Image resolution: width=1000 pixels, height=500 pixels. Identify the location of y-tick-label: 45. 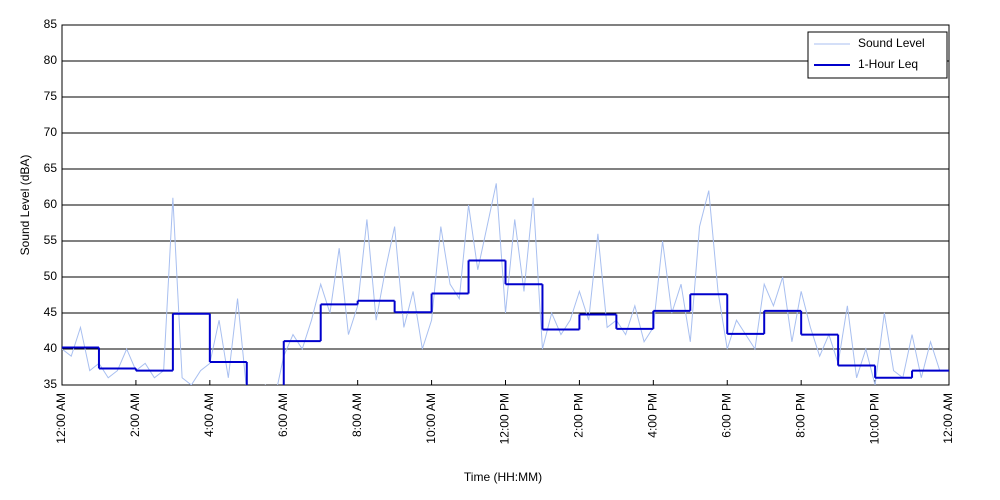
(51, 312).